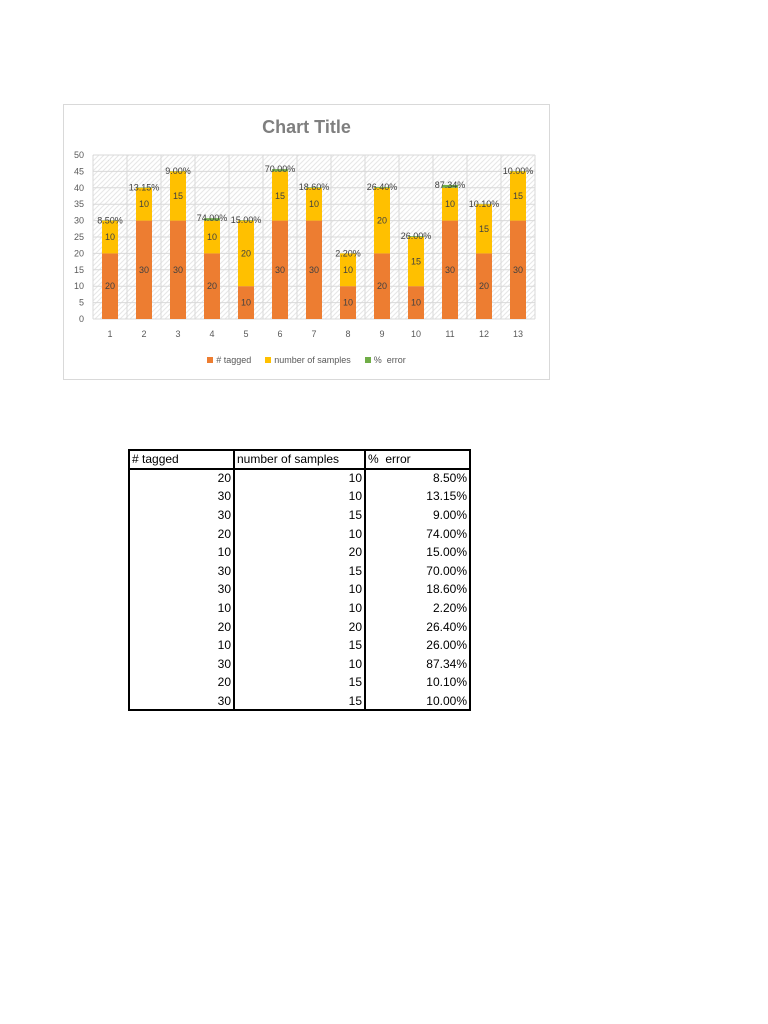 This screenshot has width=768, height=1024. Describe the element at coordinates (367, 360) in the screenshot. I see `legend-swatch-error` at that location.